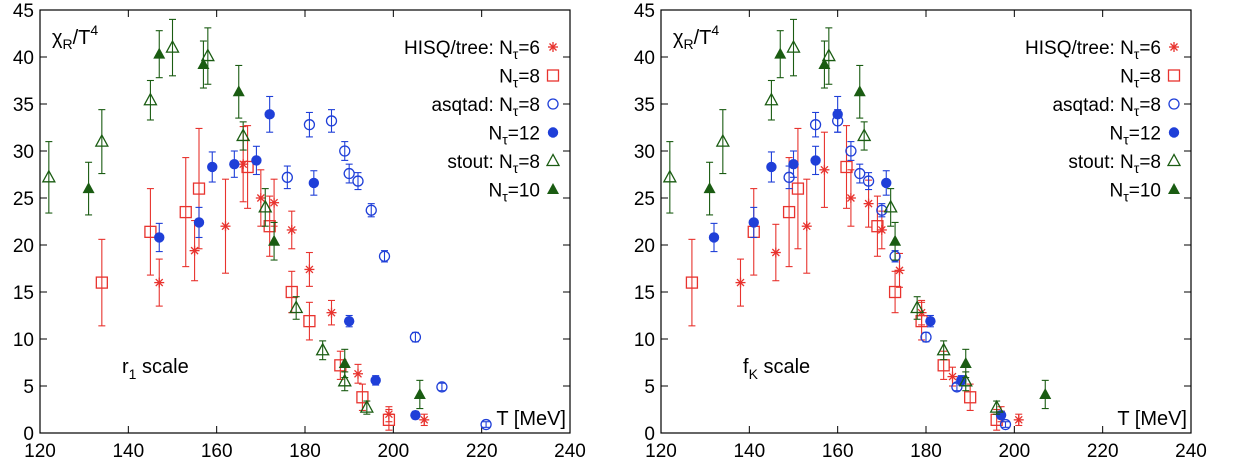 The image size is (1242, 475). Describe the element at coordinates (1140, 79) in the screenshot. I see `legend-label: Nτ=8` at that location.